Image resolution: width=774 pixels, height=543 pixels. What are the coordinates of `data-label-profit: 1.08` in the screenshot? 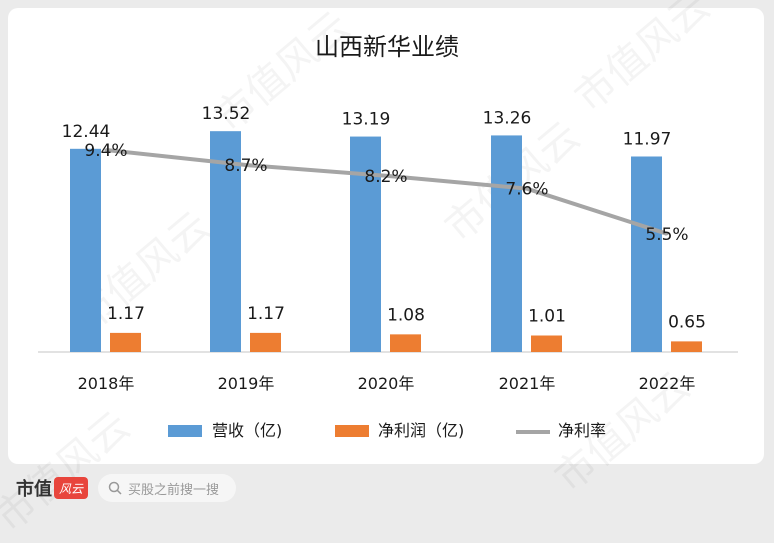 It's located at (406, 315).